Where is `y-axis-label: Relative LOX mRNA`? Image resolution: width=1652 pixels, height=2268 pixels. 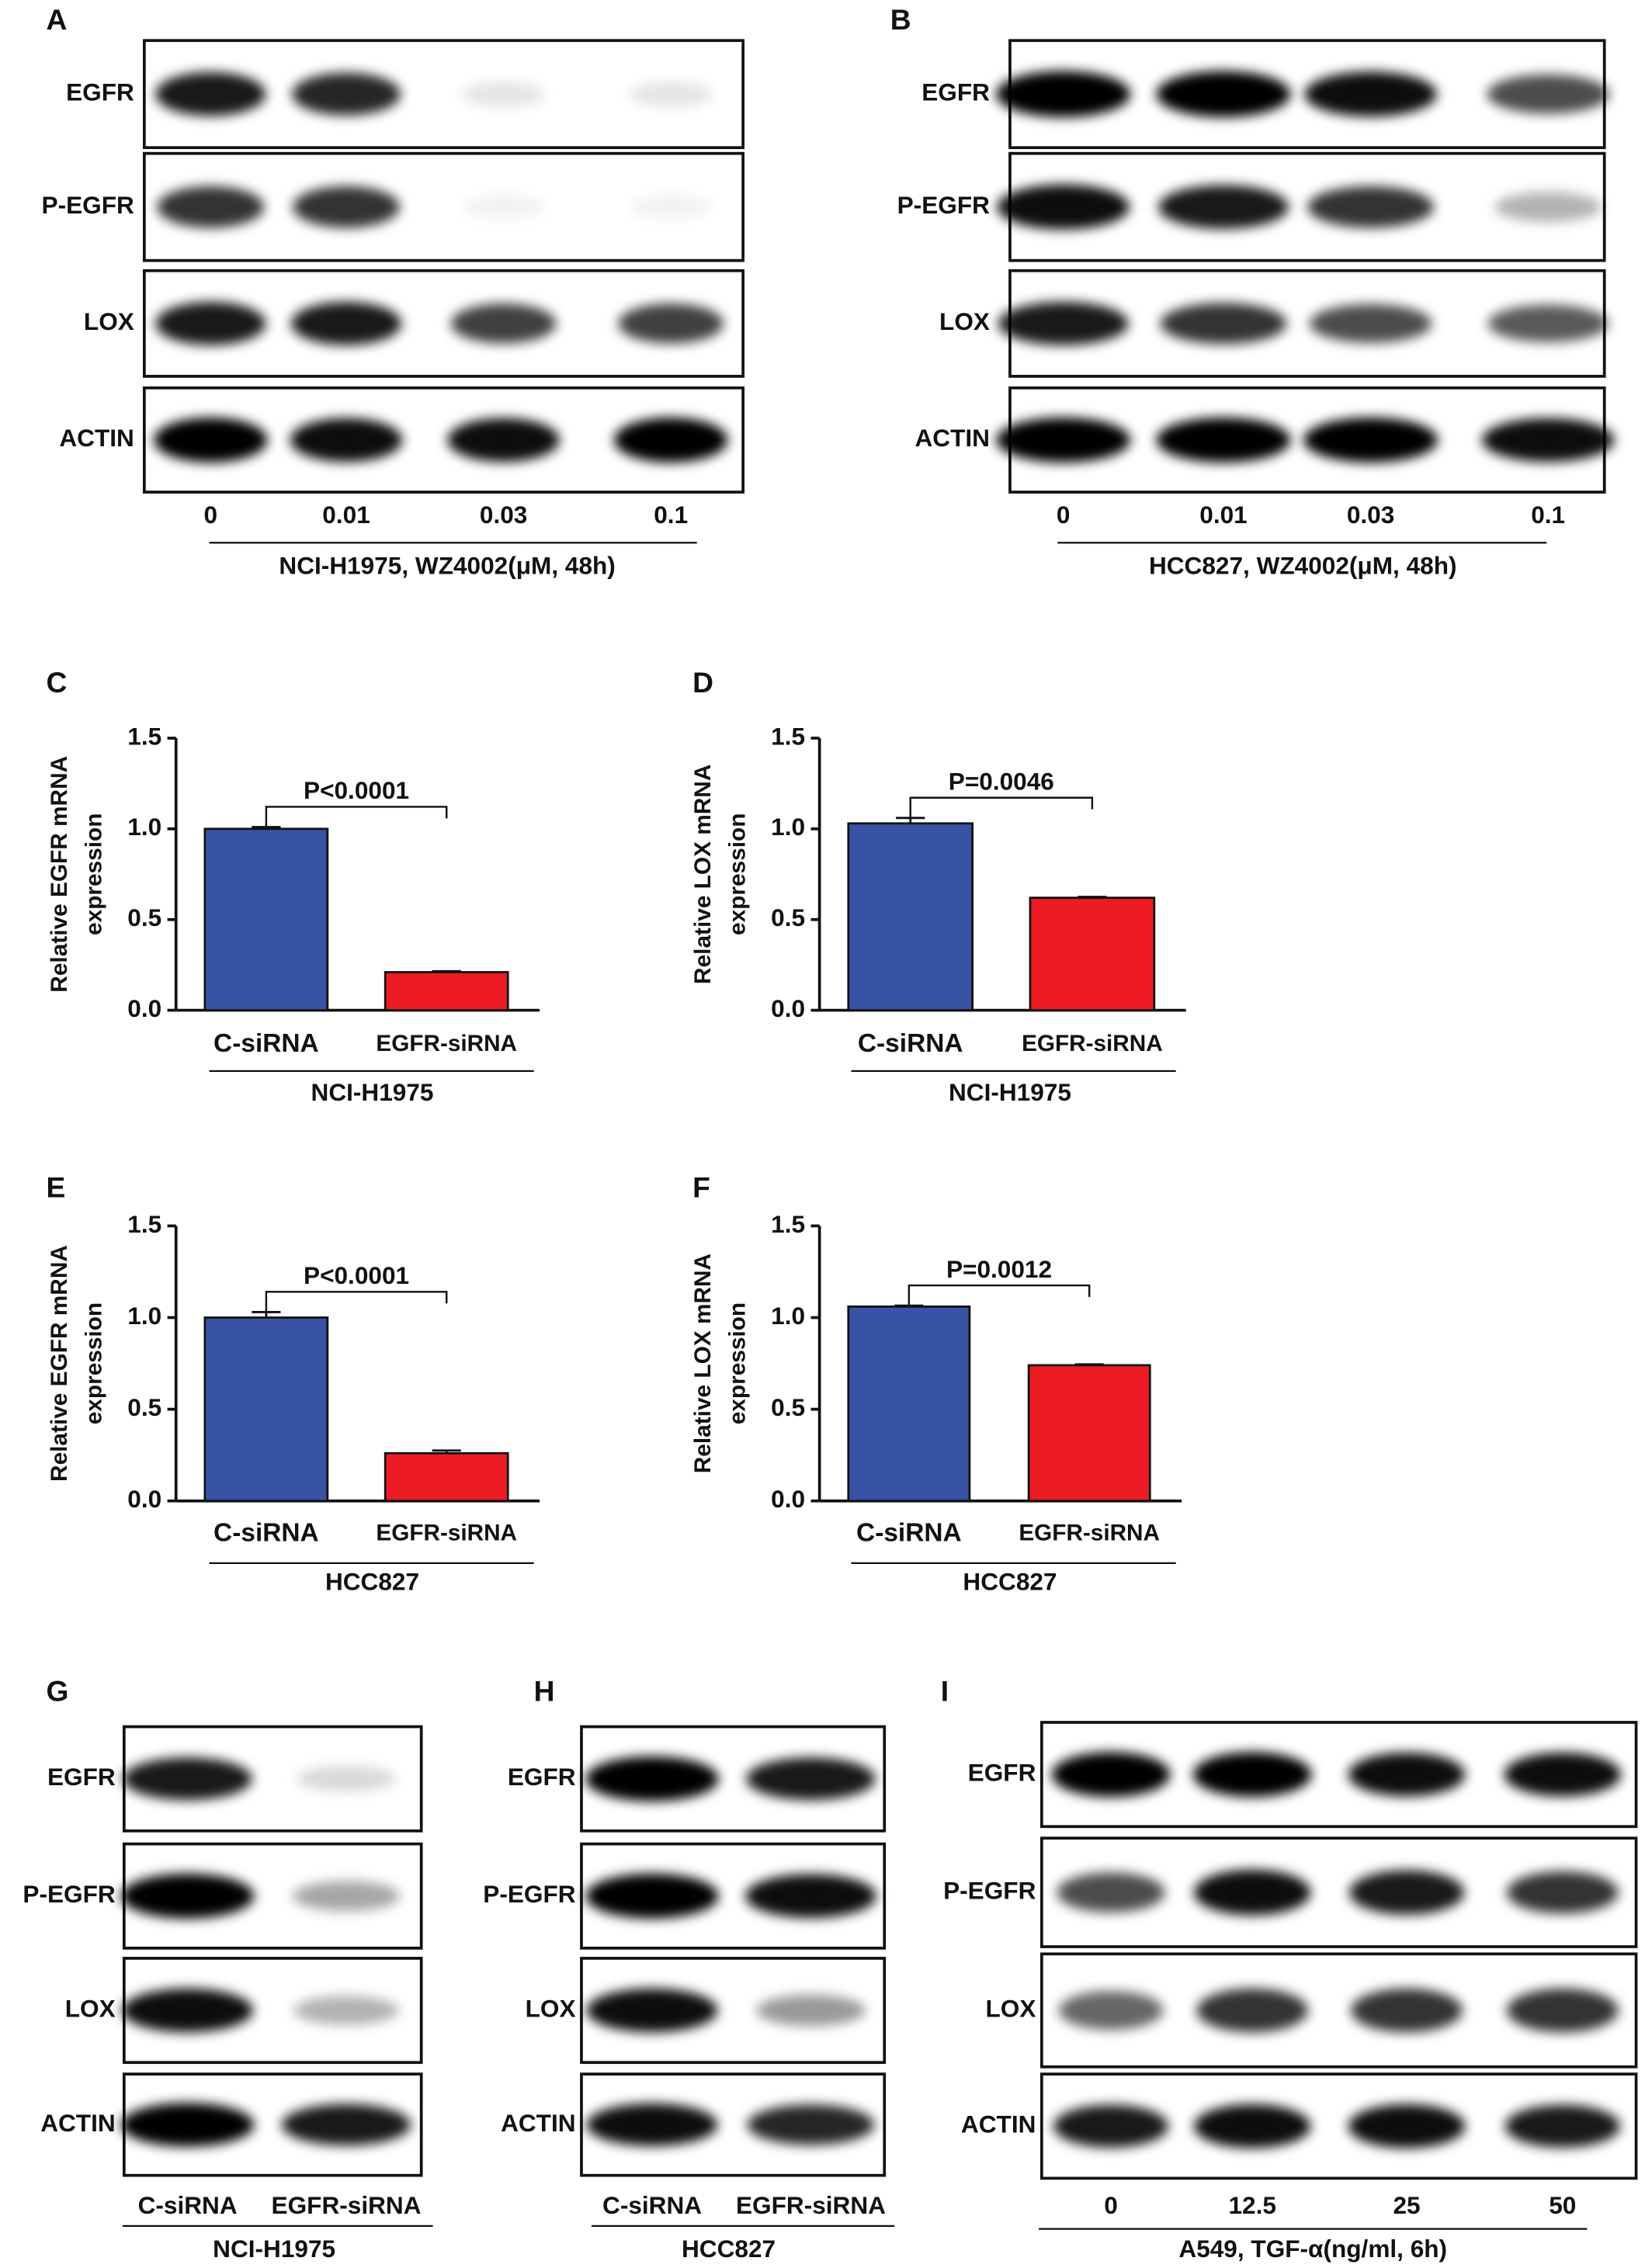 y-axis-label: Relative LOX mRNA is located at coordinates (703, 1363).